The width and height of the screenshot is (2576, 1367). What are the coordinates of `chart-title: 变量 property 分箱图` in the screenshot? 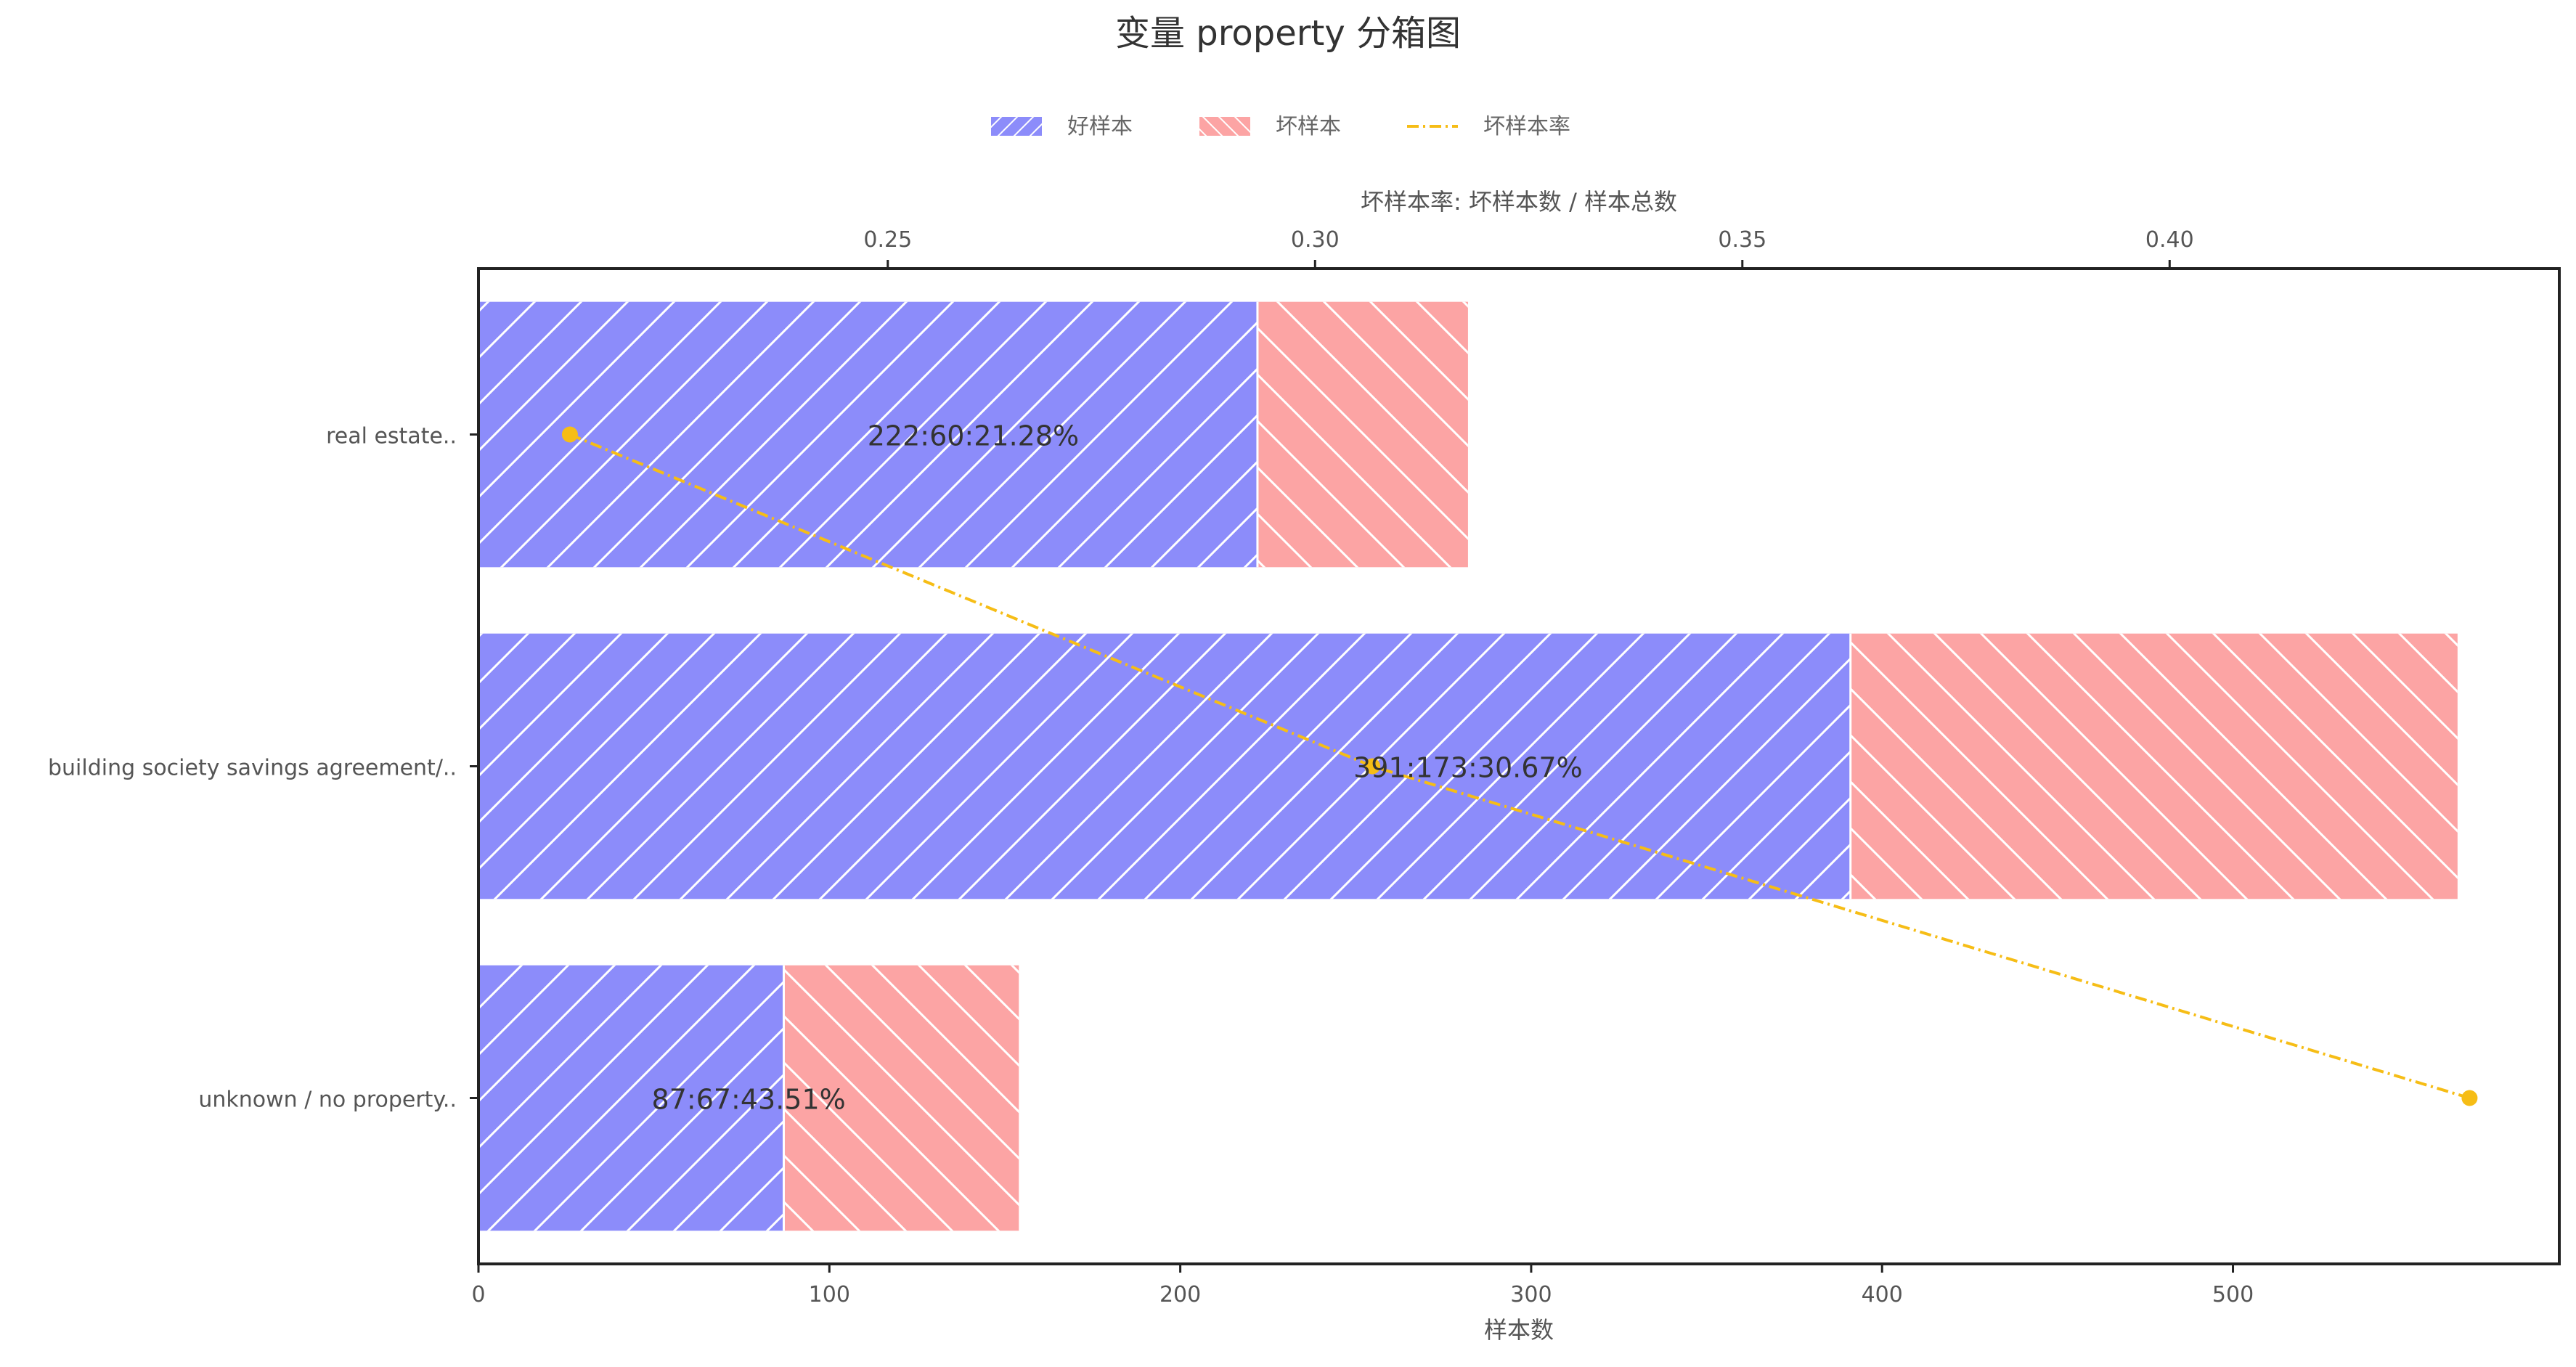 It's located at (1288, 33).